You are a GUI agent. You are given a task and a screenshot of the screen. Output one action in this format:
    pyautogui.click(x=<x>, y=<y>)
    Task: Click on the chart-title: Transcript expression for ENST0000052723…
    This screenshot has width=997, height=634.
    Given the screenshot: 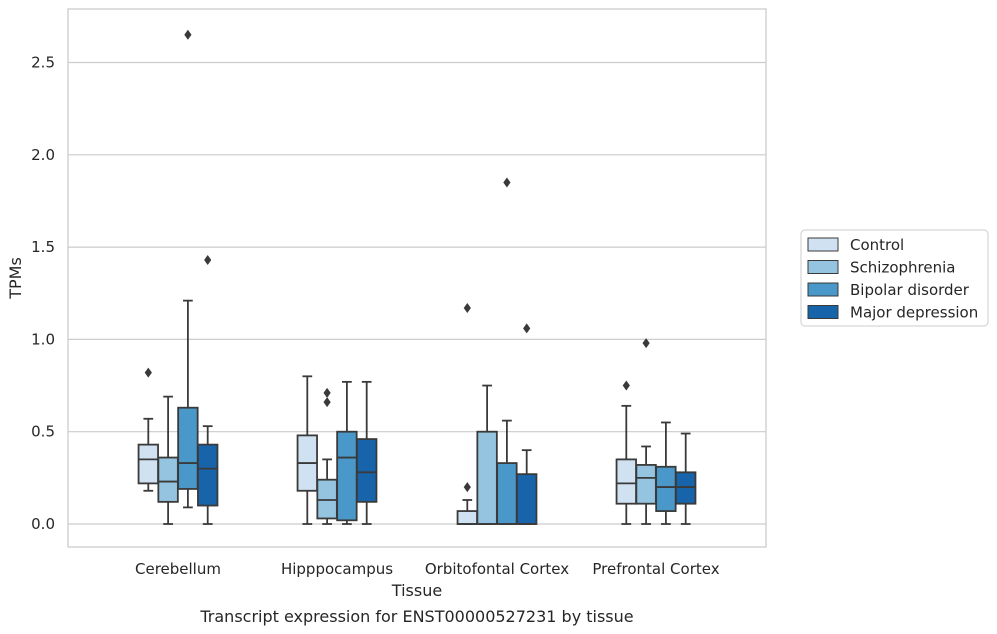 What is the action you would take?
    pyautogui.click(x=416, y=616)
    